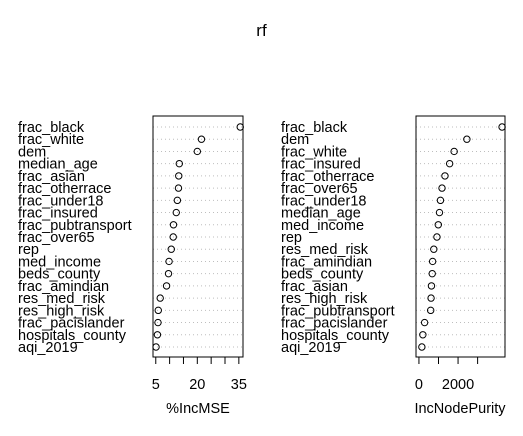 This screenshot has height=436, width=523. Describe the element at coordinates (419, 385) in the screenshot. I see `x-tick-label: 0` at that location.